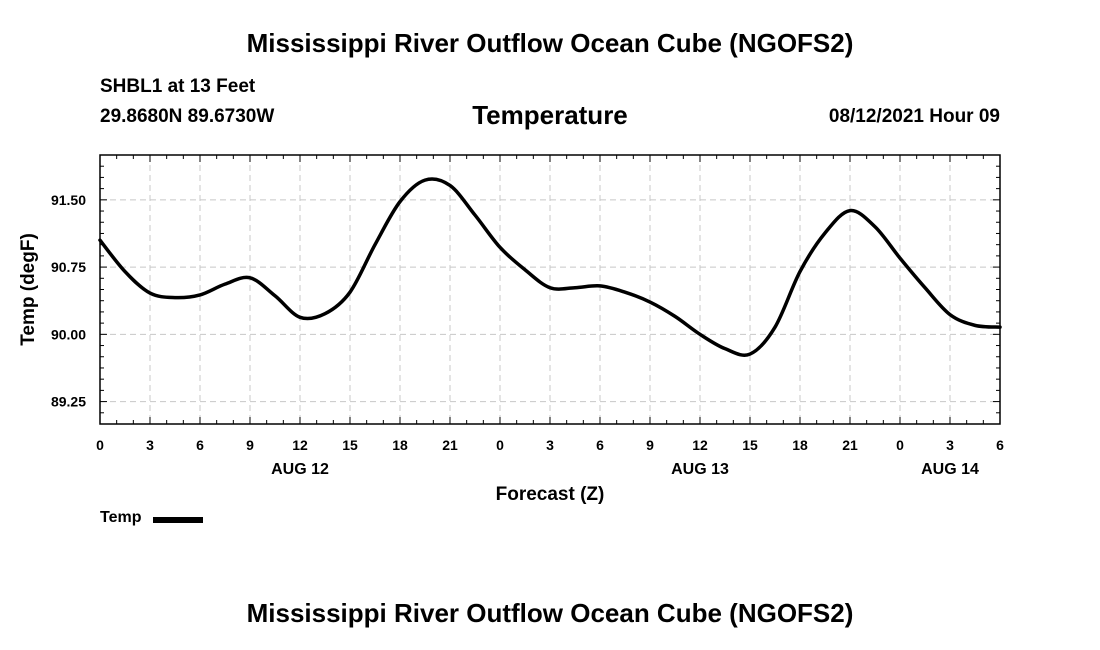  What do you see at coordinates (68, 334) in the screenshot?
I see `y-tick-label: 90.00` at bounding box center [68, 334].